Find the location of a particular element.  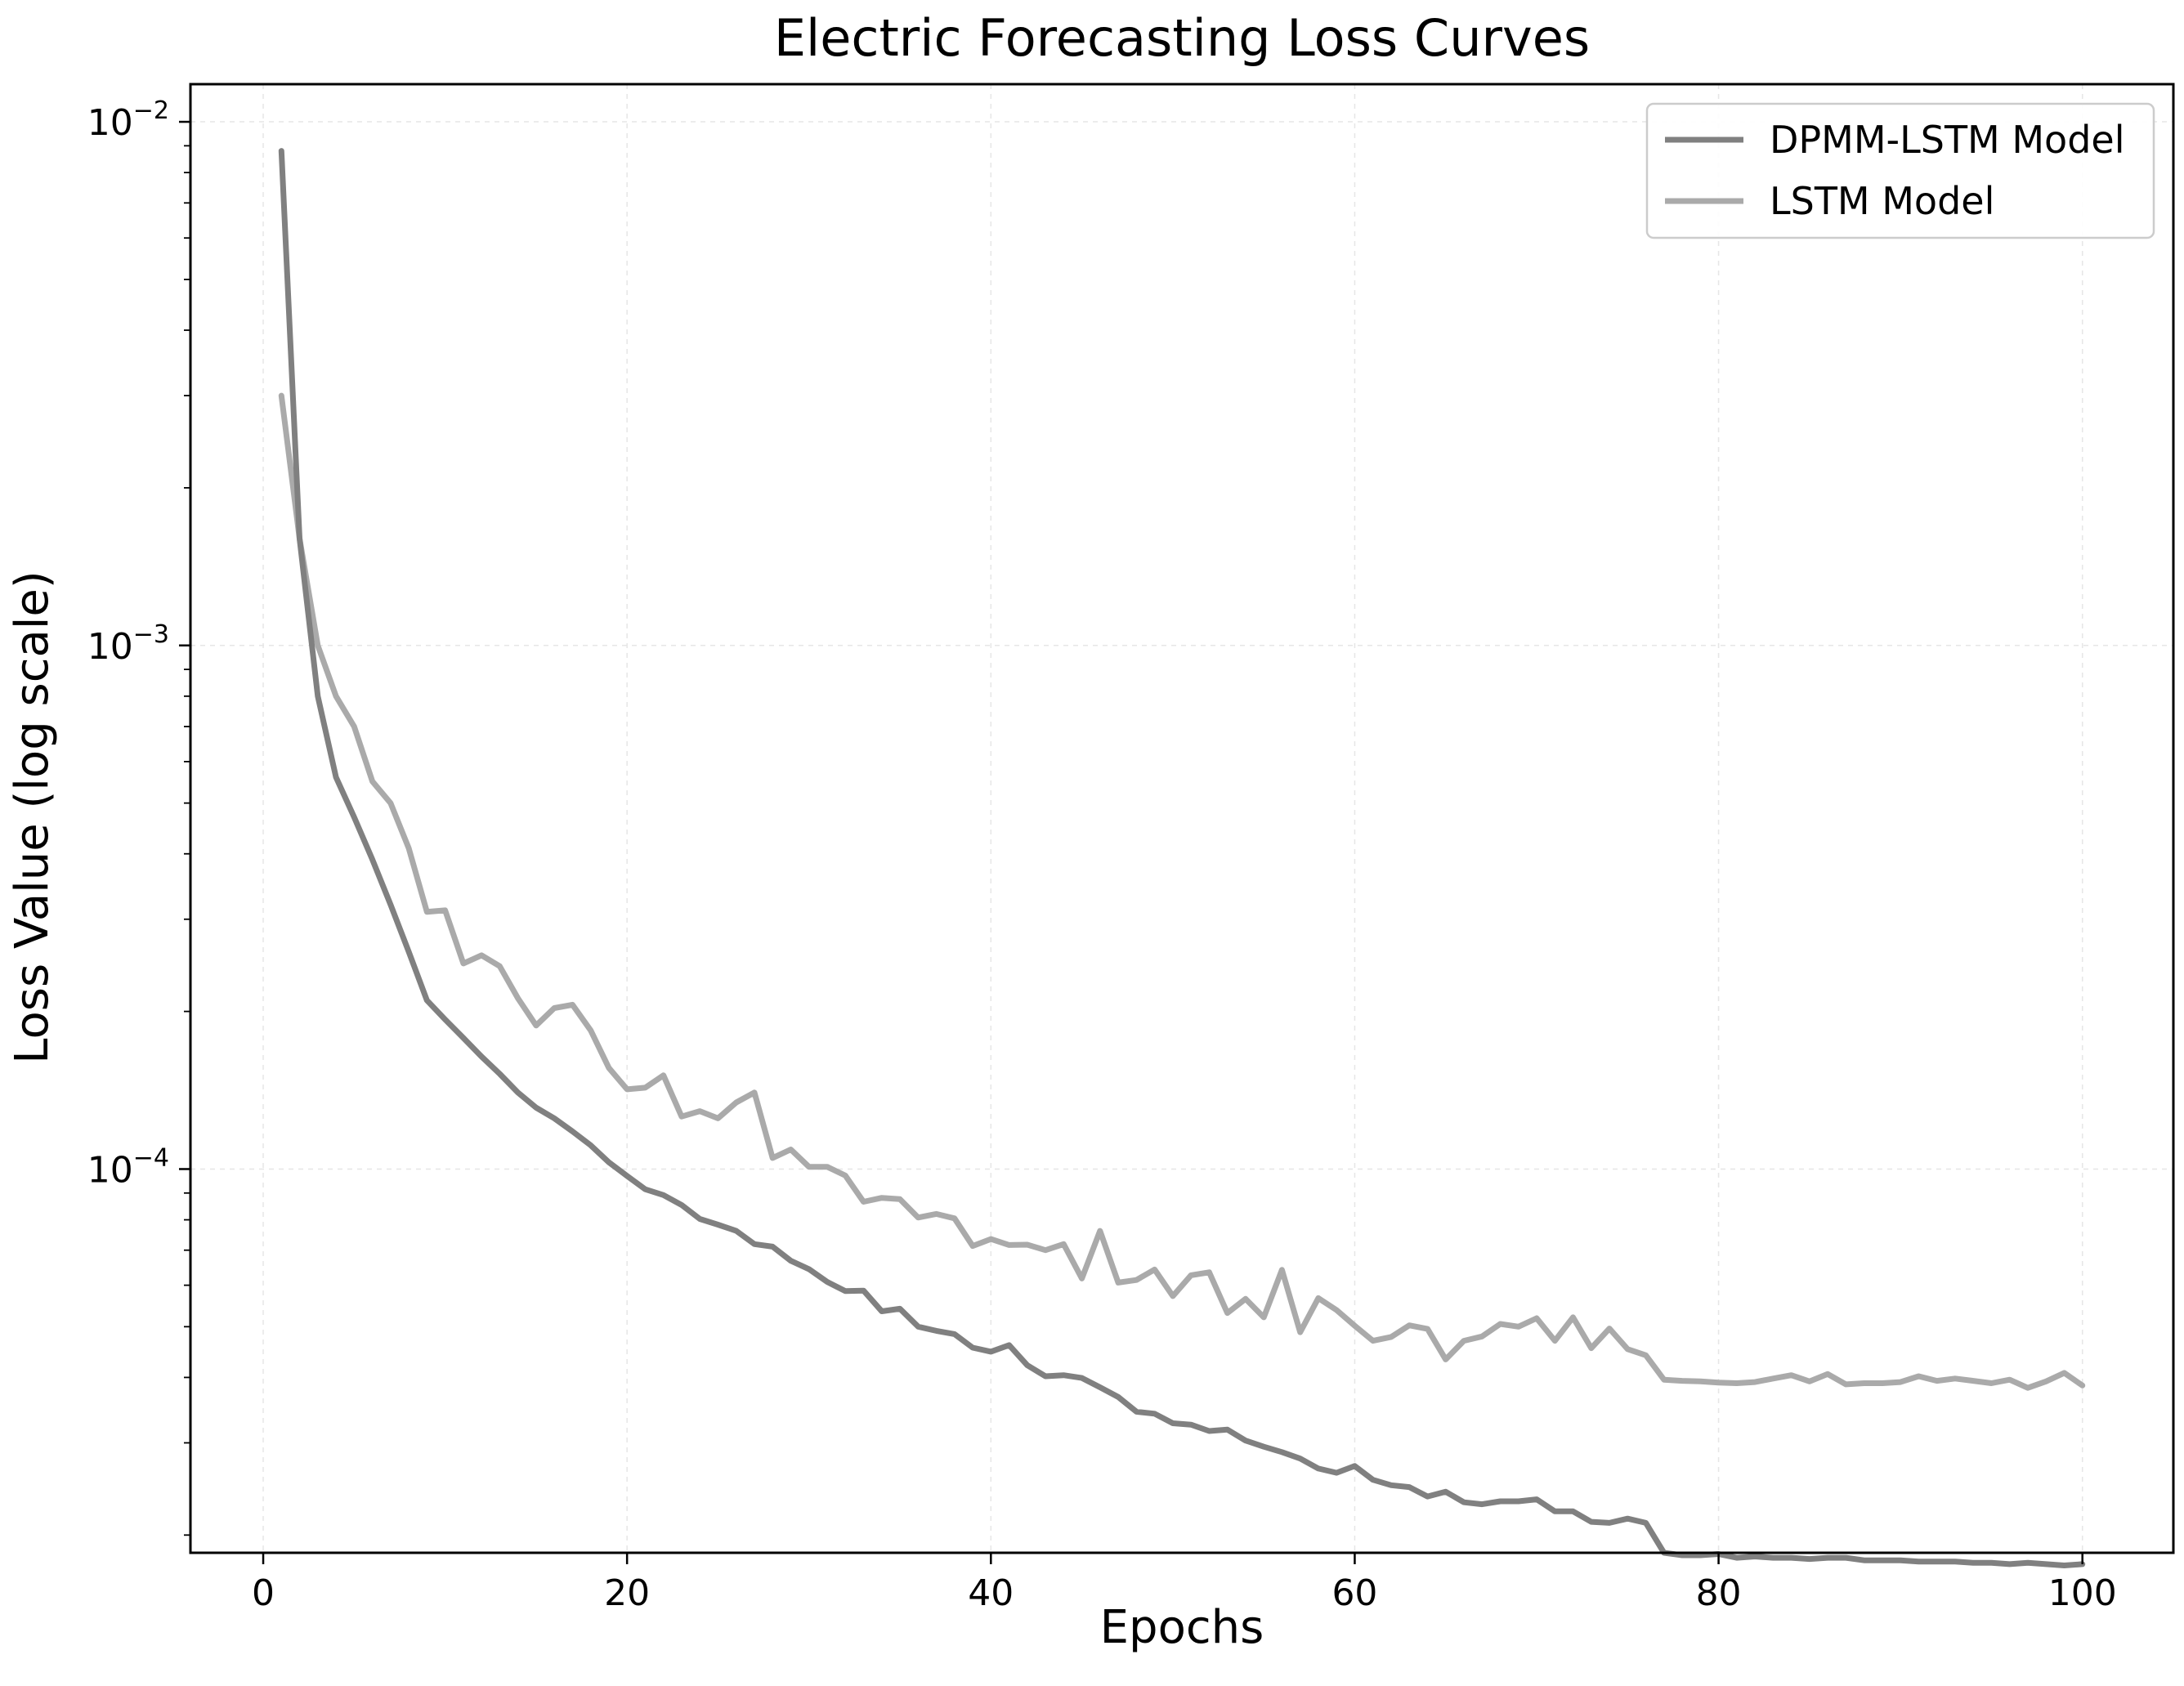

y-tick-label: 10⁻⁴ is located at coordinates (128, 1167).